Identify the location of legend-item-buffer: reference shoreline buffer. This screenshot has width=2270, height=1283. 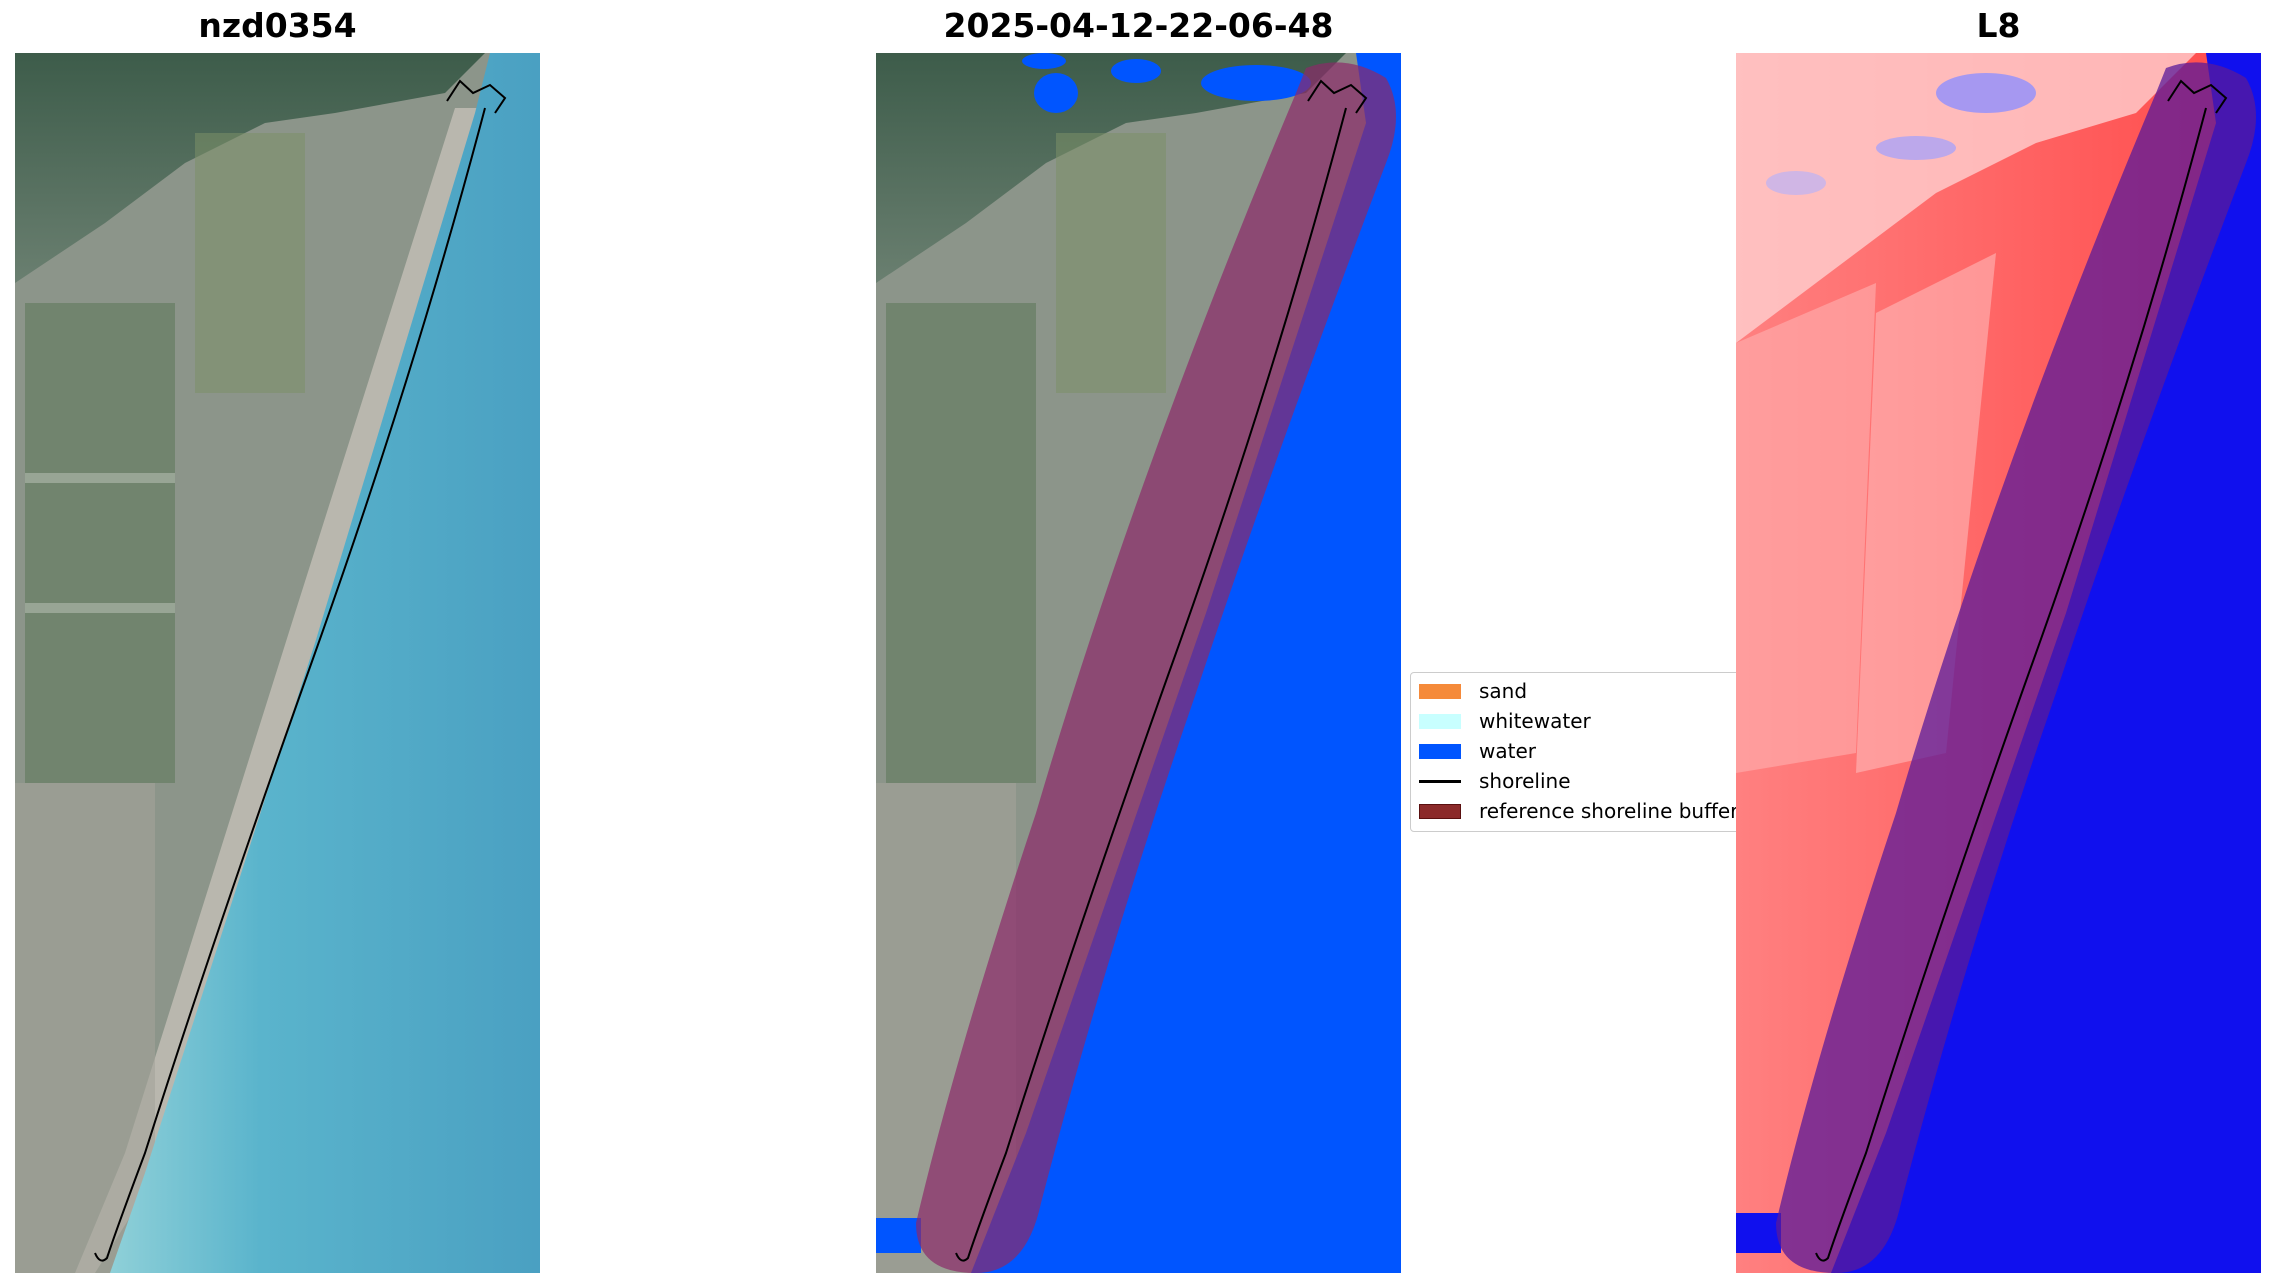
(1578, 811).